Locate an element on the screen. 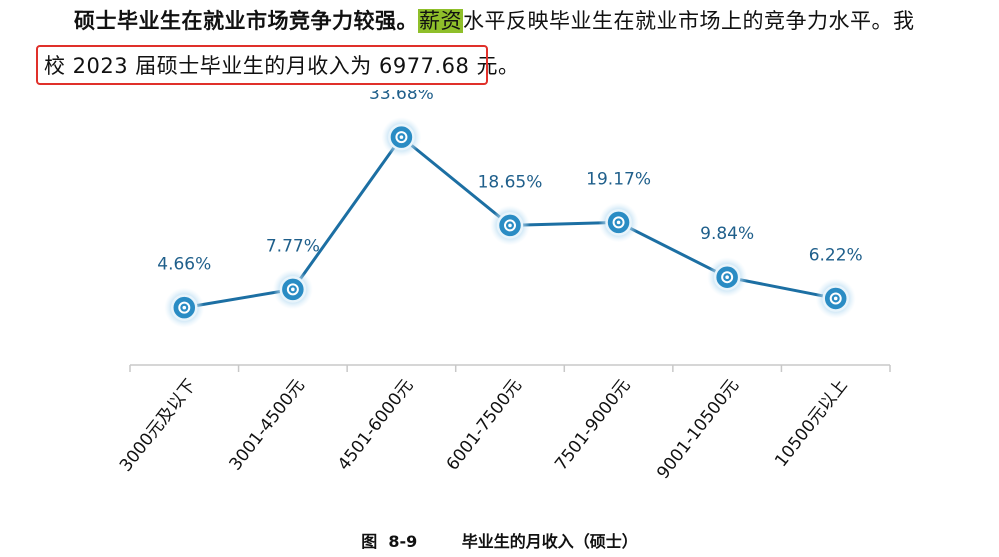 The width and height of the screenshot is (999, 557). paragraph-rest: 水平反映毕业生在就业市场上的竞争力水平。我 is located at coordinates (689, 21).